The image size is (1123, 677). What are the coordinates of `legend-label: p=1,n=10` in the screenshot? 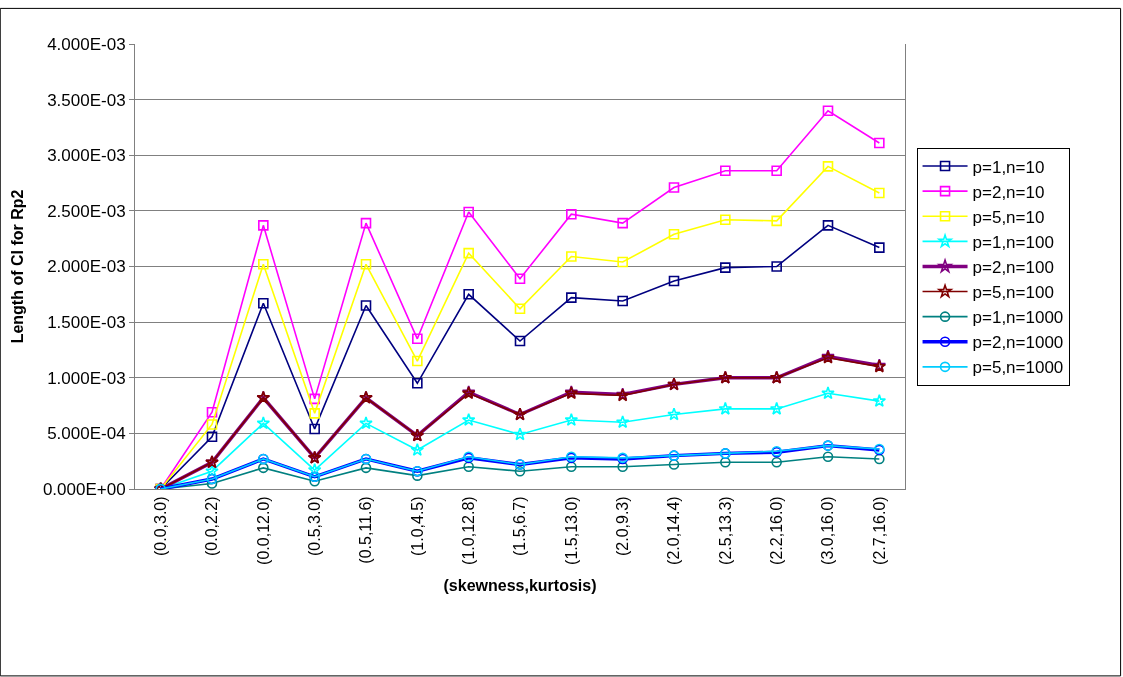 It's located at (1008, 167).